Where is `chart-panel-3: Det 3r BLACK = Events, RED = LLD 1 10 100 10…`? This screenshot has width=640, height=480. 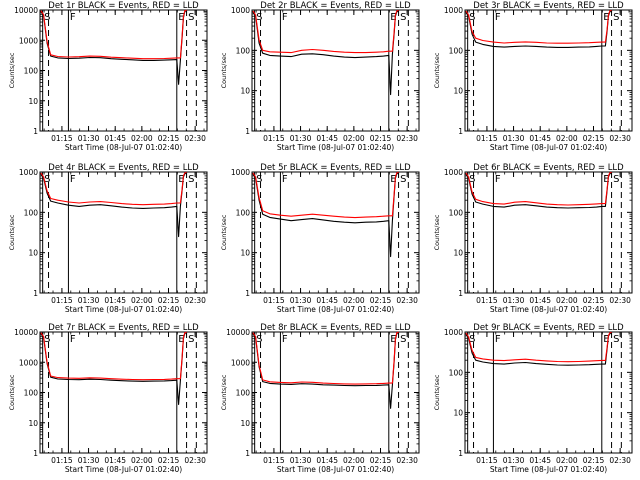 chart-panel-3: Det 3r BLACK = Events, RED = LLD 1 10 100 10… is located at coordinates (533, 76).